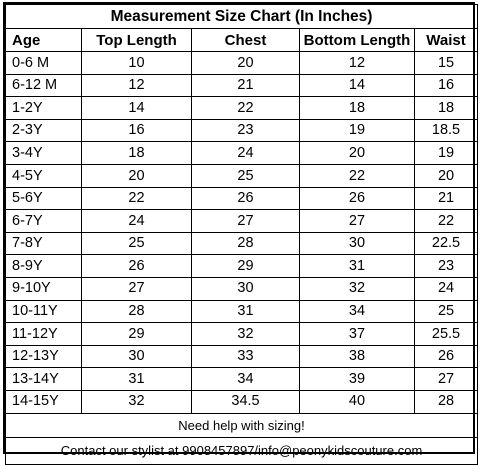 Image resolution: width=480 pixels, height=465 pixels. I want to click on cell-top-length: 30, so click(136, 356).